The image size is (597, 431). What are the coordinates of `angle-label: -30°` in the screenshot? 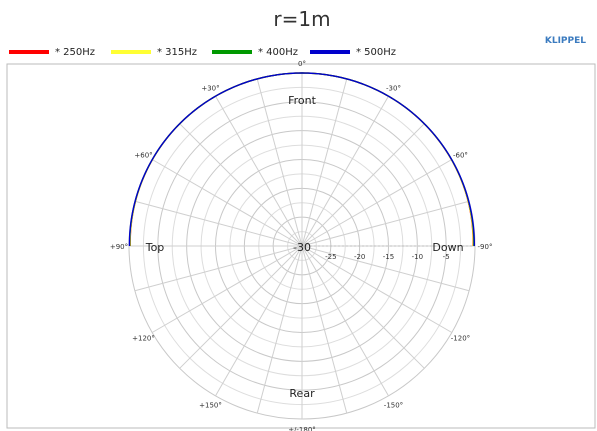 It's located at (393, 89).